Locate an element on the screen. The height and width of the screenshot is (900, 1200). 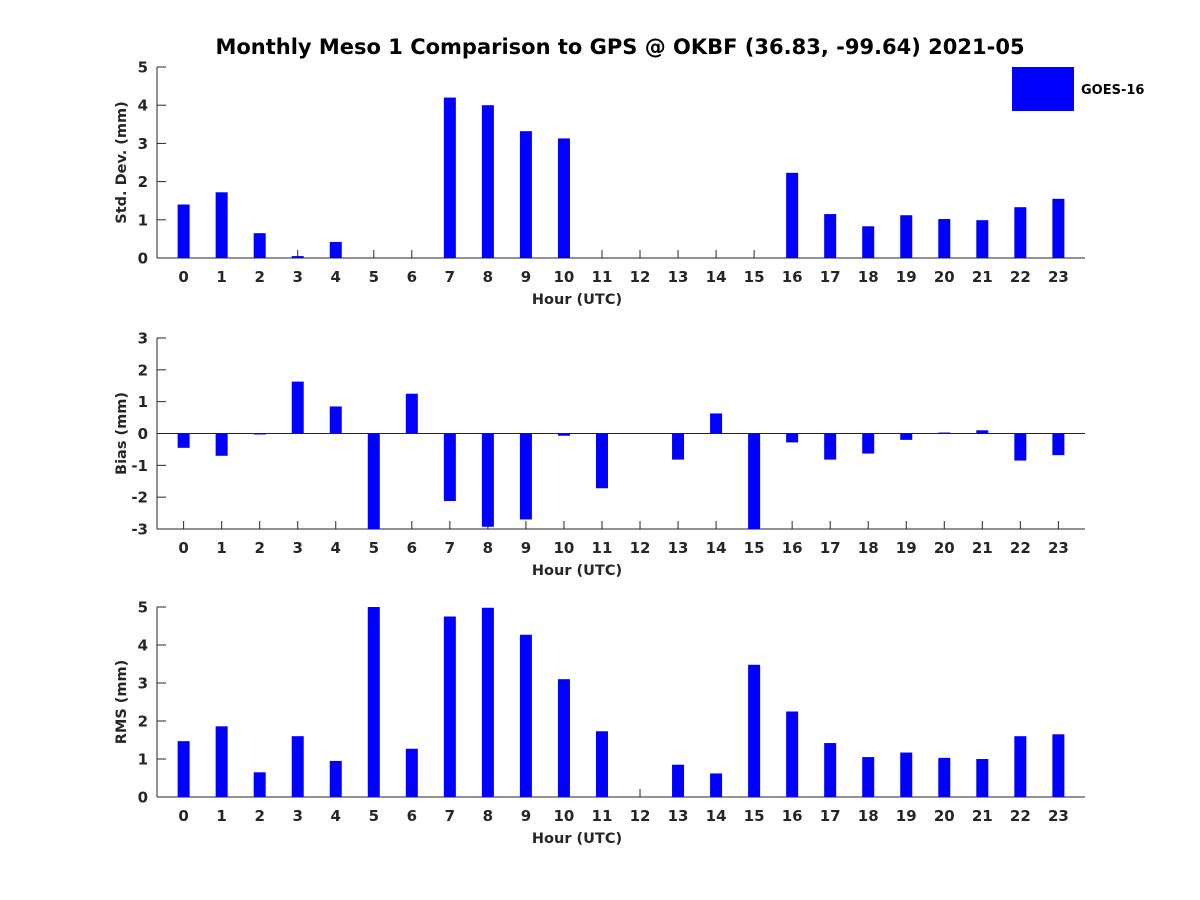
rms-y-tick-label: 1 is located at coordinates (143, 760).